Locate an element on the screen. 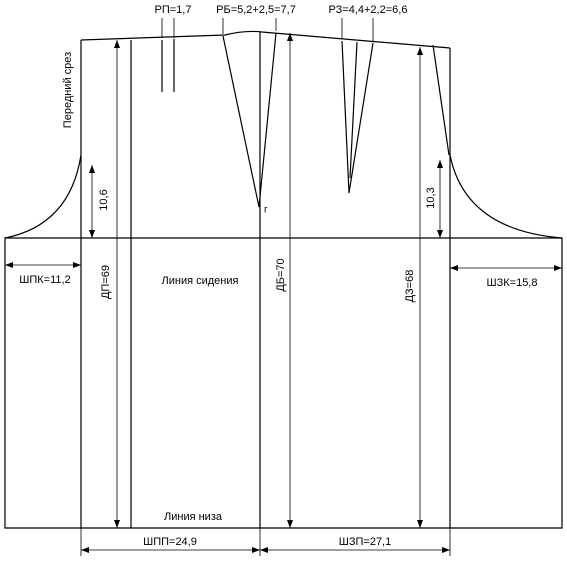 This screenshot has width=567, height=561. label-shpp: ШПП=24,9 is located at coordinates (170, 542).